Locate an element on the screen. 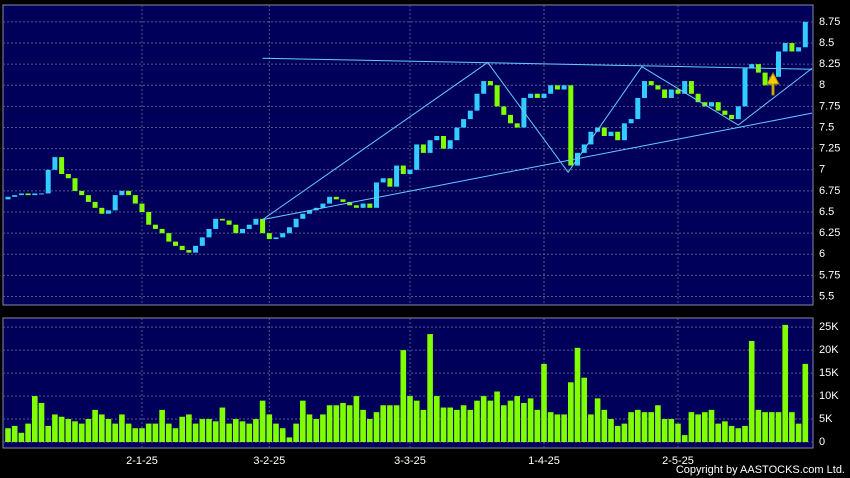 The height and width of the screenshot is (478, 850). trend-line is located at coordinates (537, 63).